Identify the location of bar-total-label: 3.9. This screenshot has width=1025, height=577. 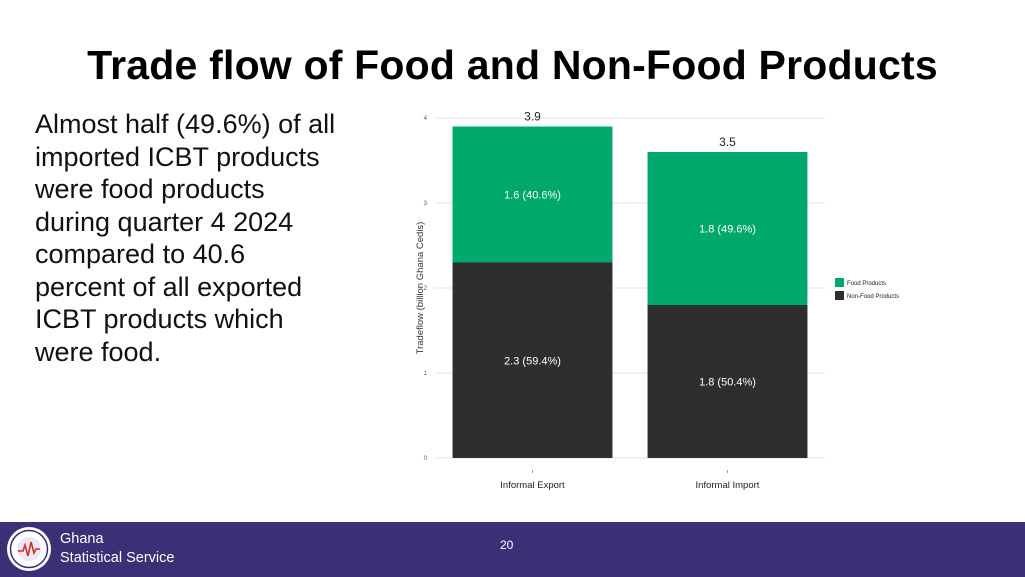
(532, 117).